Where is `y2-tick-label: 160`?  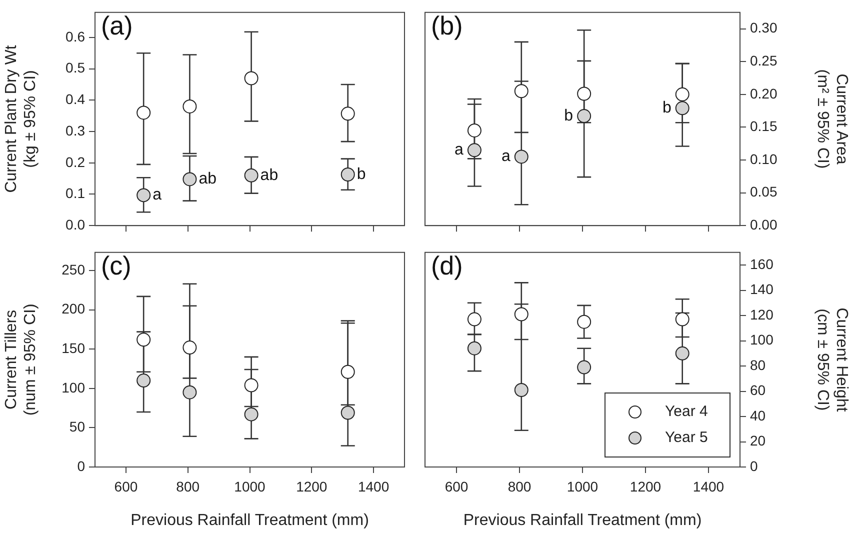
y2-tick-label: 160 is located at coordinates (762, 264).